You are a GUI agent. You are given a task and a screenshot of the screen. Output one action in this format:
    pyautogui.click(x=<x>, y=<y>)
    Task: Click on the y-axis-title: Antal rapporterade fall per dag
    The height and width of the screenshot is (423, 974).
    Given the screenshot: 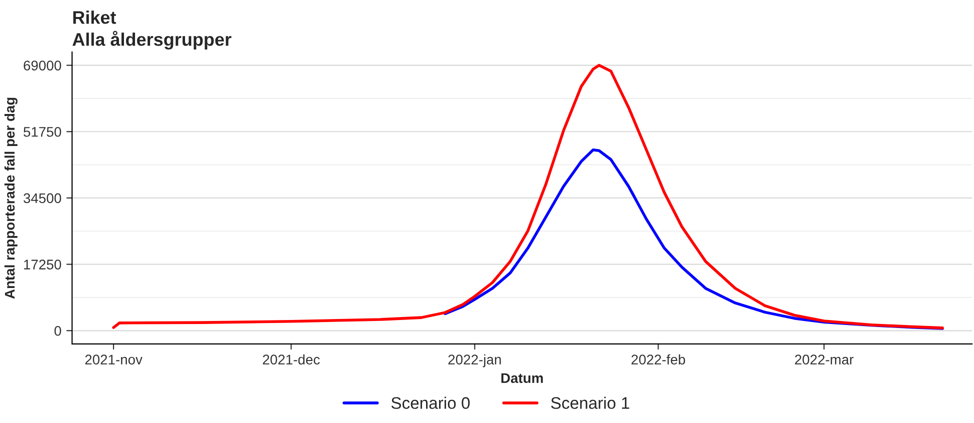 What is the action you would take?
    pyautogui.click(x=11, y=198)
    